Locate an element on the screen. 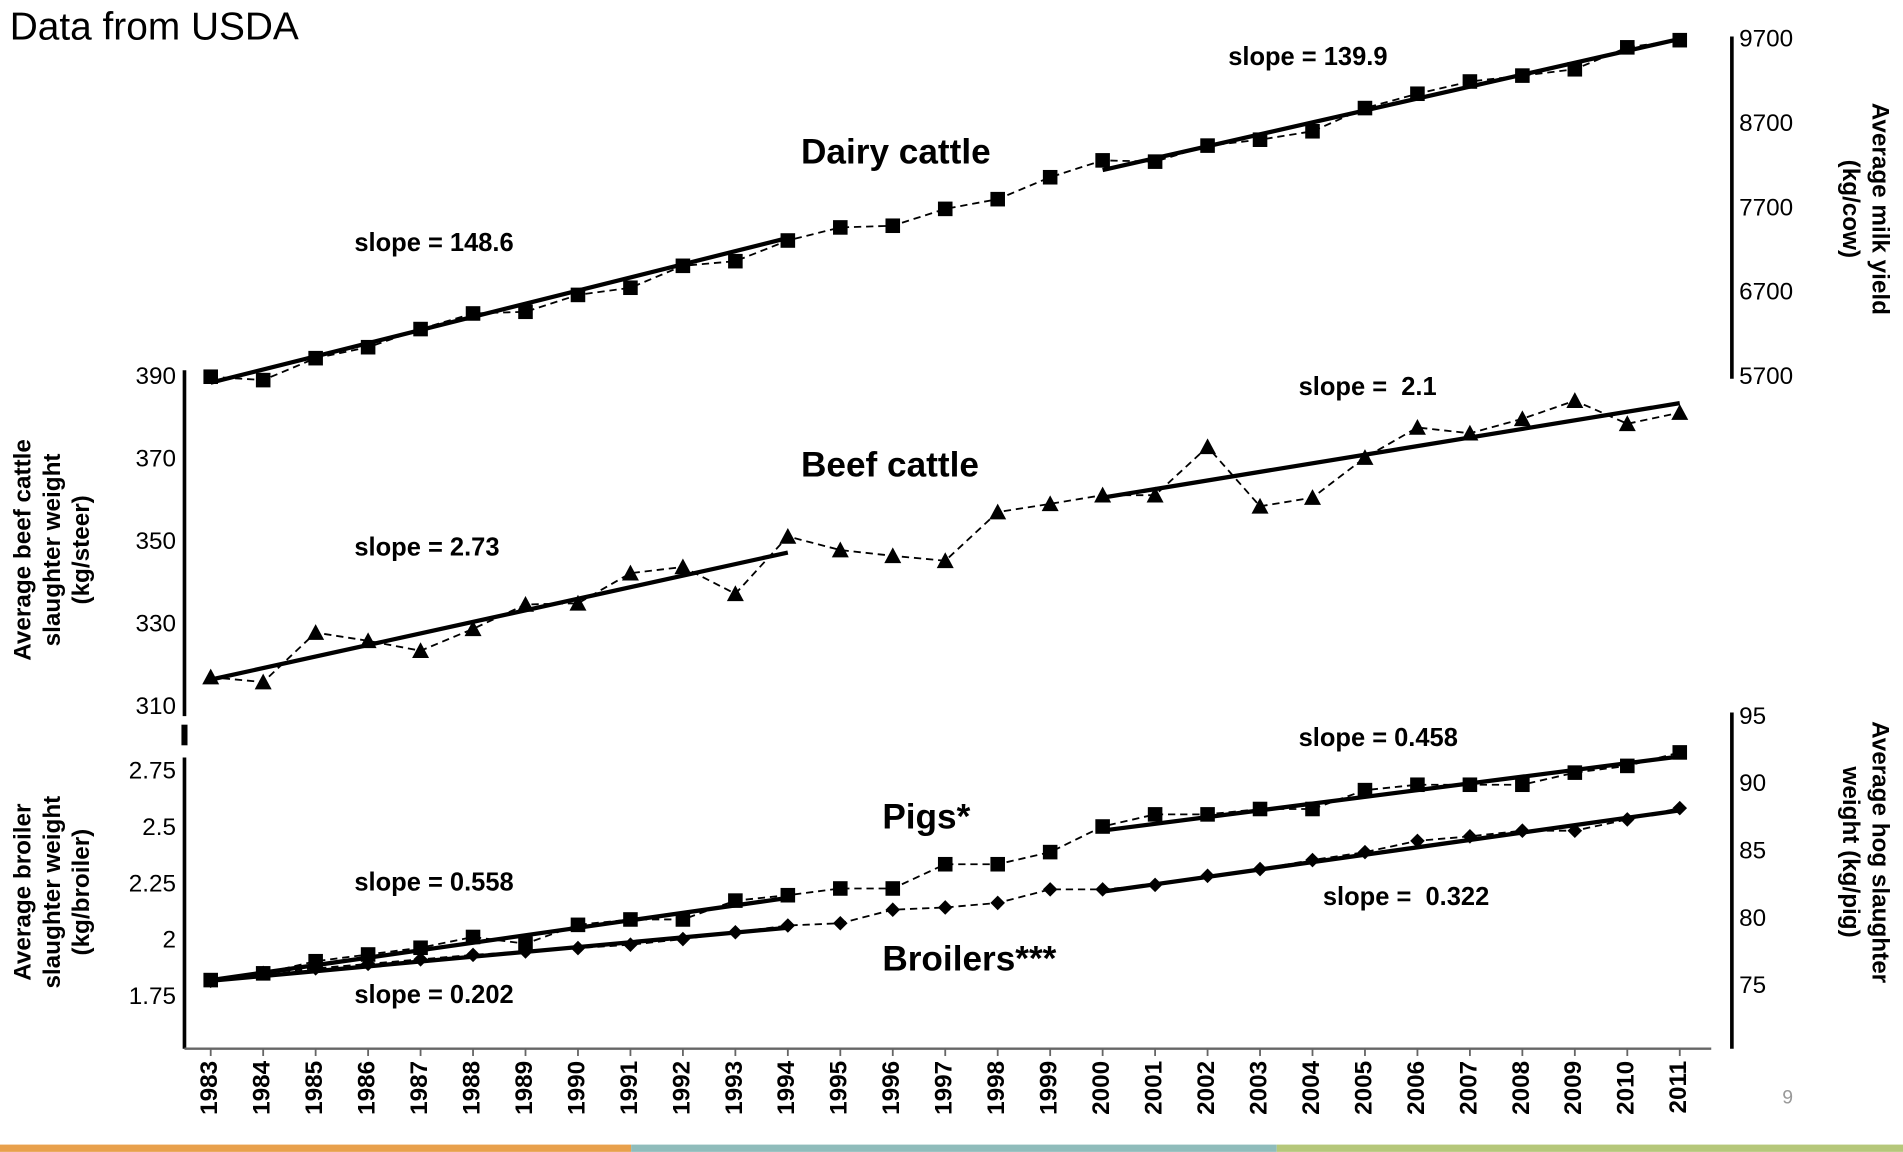 This screenshot has width=1903, height=1152. slope-label: slope = 2.1 is located at coordinates (1368, 387).